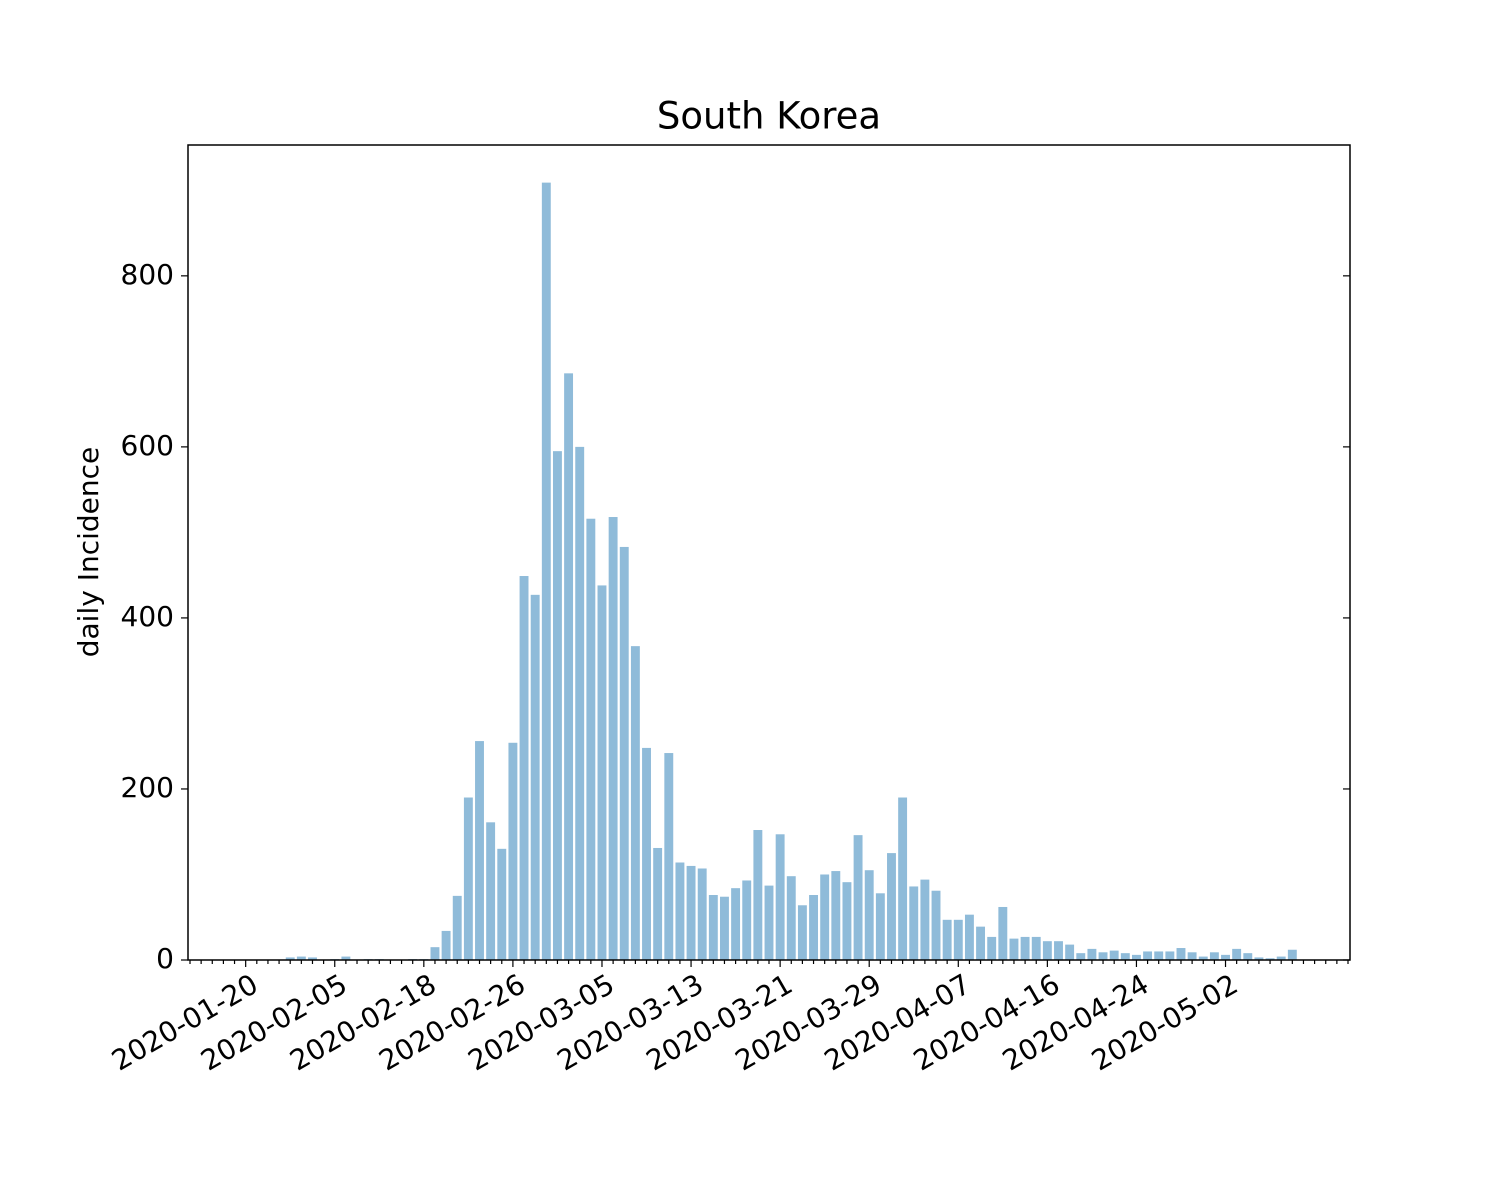 The width and height of the screenshot is (1500, 1200). What do you see at coordinates (147, 787) in the screenshot?
I see `y-tick-label: 200` at bounding box center [147, 787].